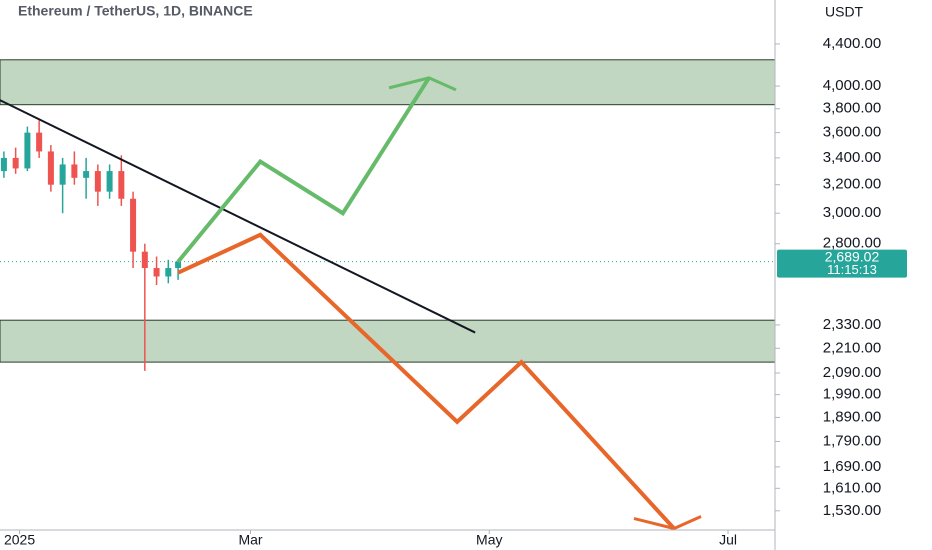 The width and height of the screenshot is (932, 550). I want to click on last-price-label: 2,689.02, so click(852, 256).